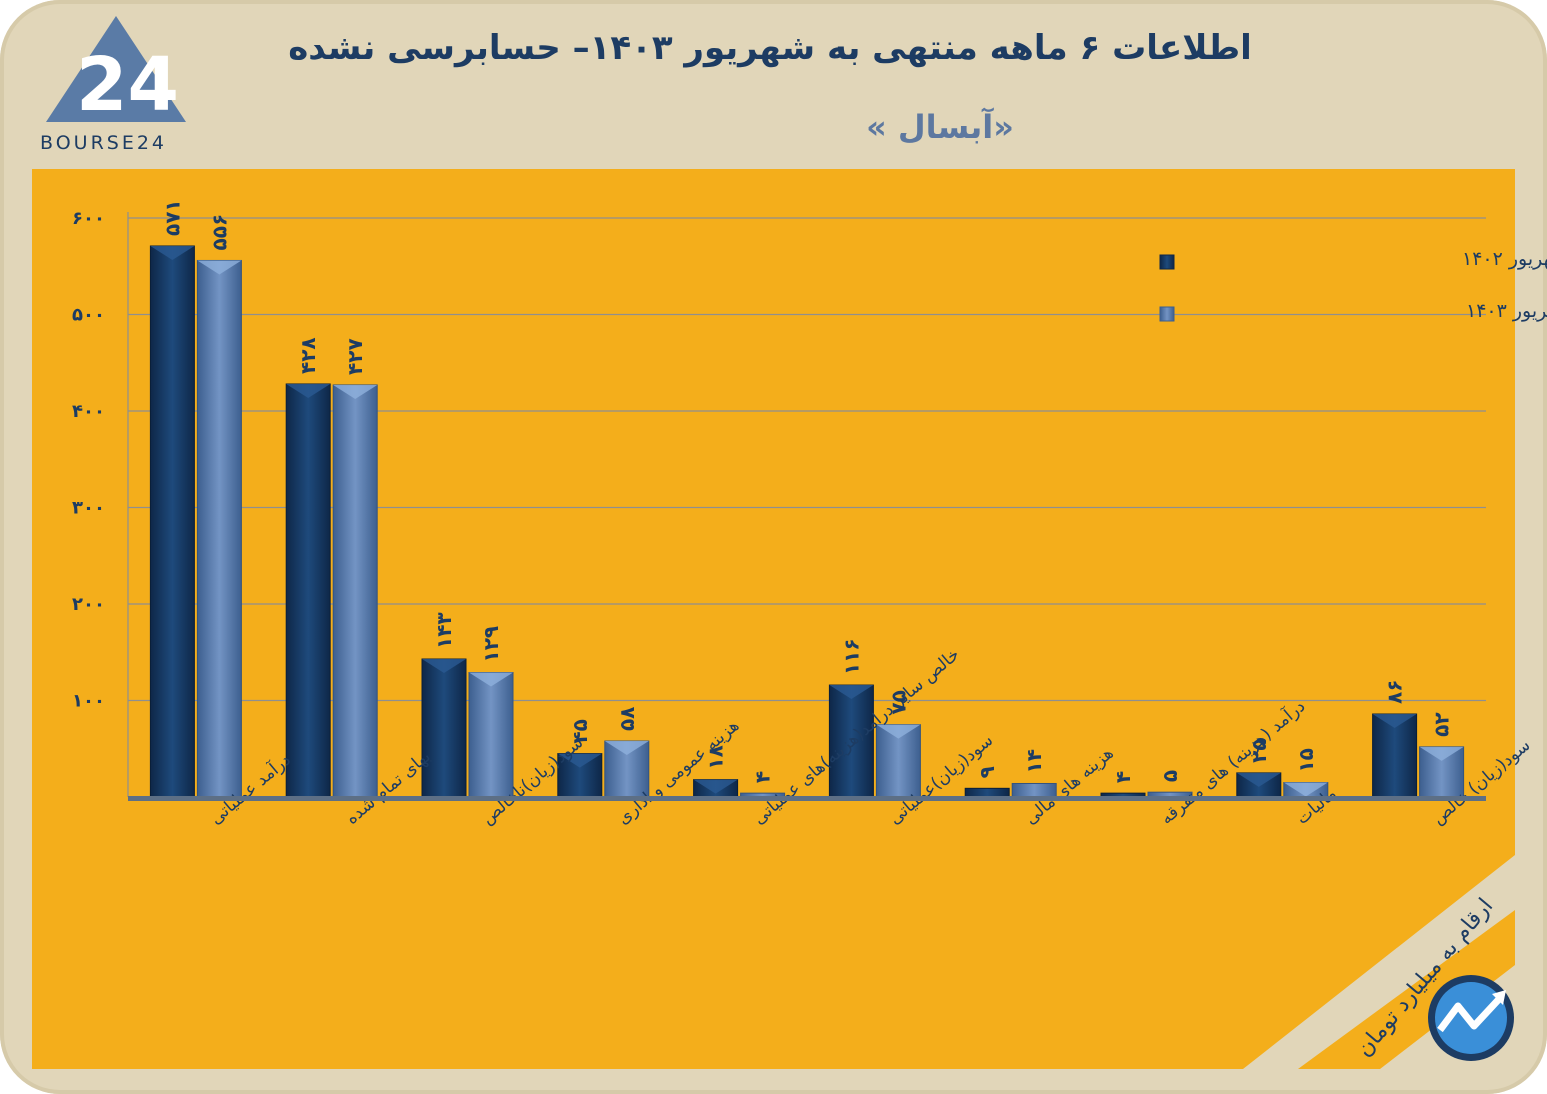  I want to click on value-label: ۱۴, so click(1034, 761).